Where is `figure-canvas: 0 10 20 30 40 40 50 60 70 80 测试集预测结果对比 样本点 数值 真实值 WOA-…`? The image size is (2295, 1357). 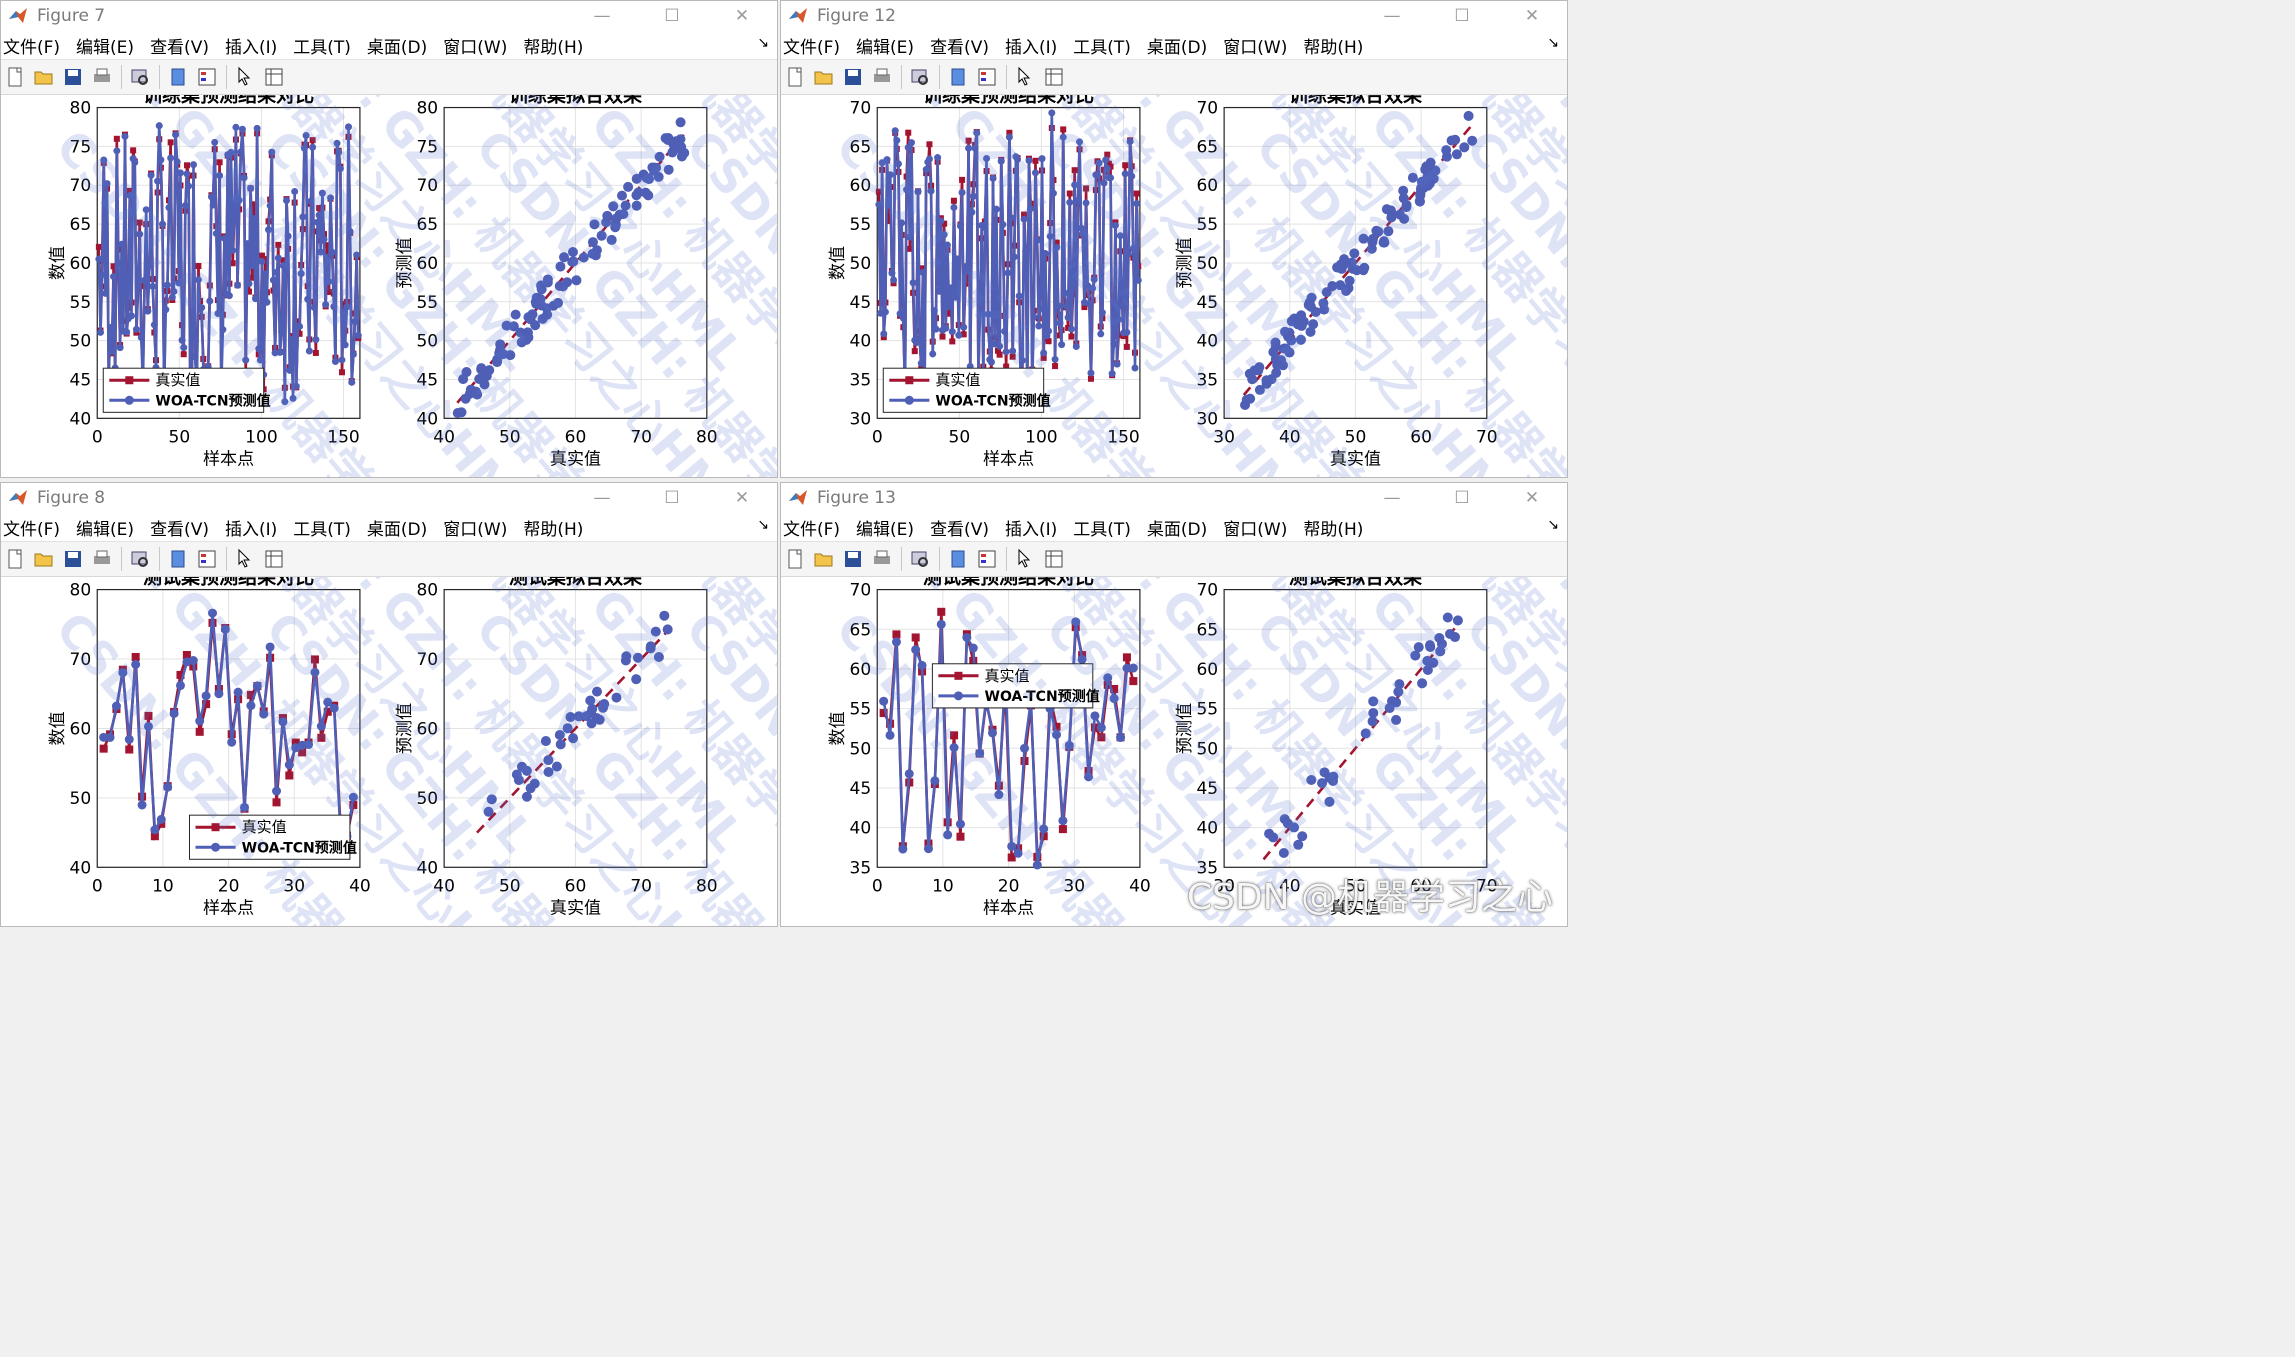
figure-canvas: 0 10 20 30 40 40 50 60 70 80 测试集预测结果对比 样本点 数值 真实值 WOA-… is located at coordinates (389, 751).